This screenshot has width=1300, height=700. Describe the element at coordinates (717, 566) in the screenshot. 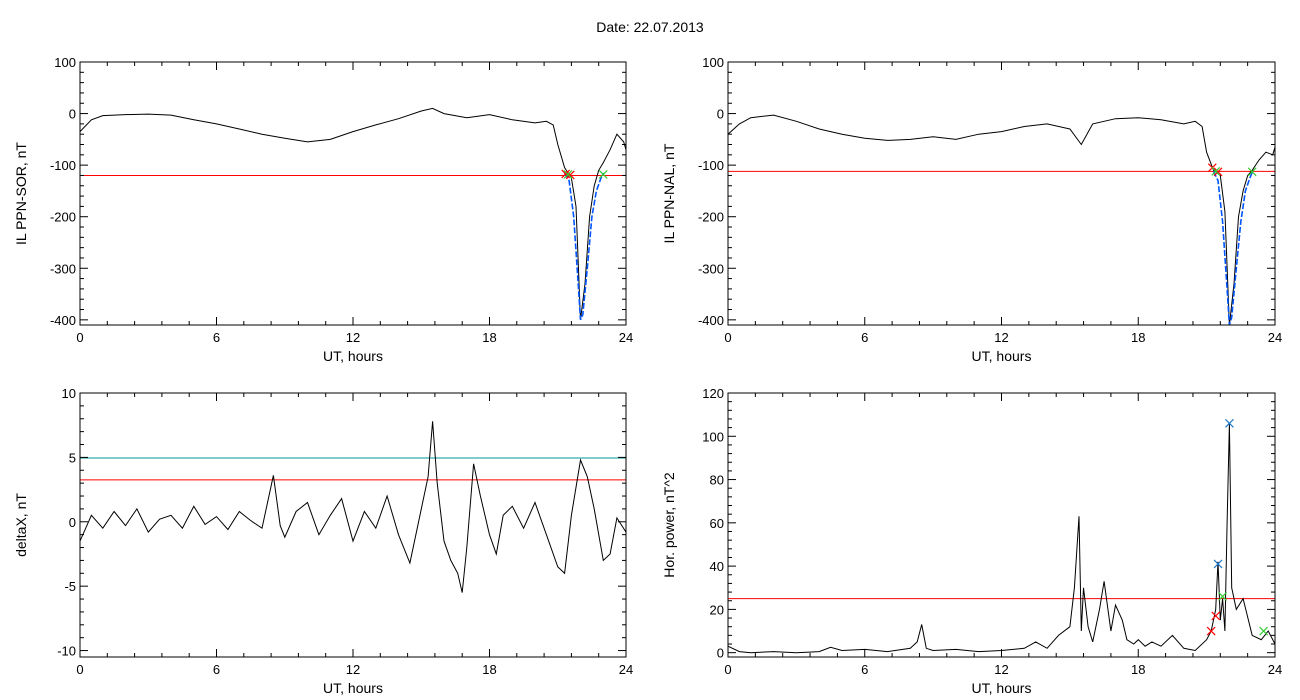

I see `y-tick-label: 40` at that location.